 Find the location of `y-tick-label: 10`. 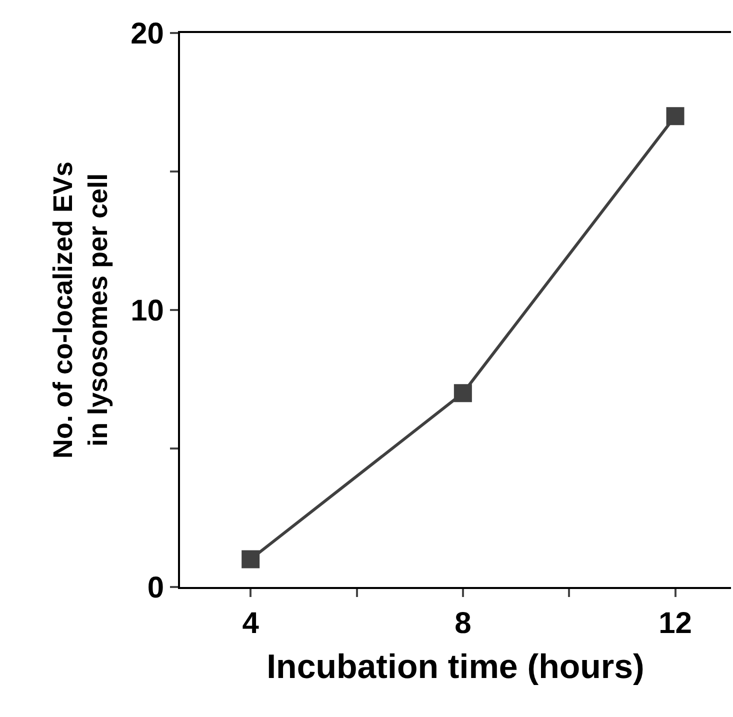

y-tick-label: 10 is located at coordinates (147, 311).